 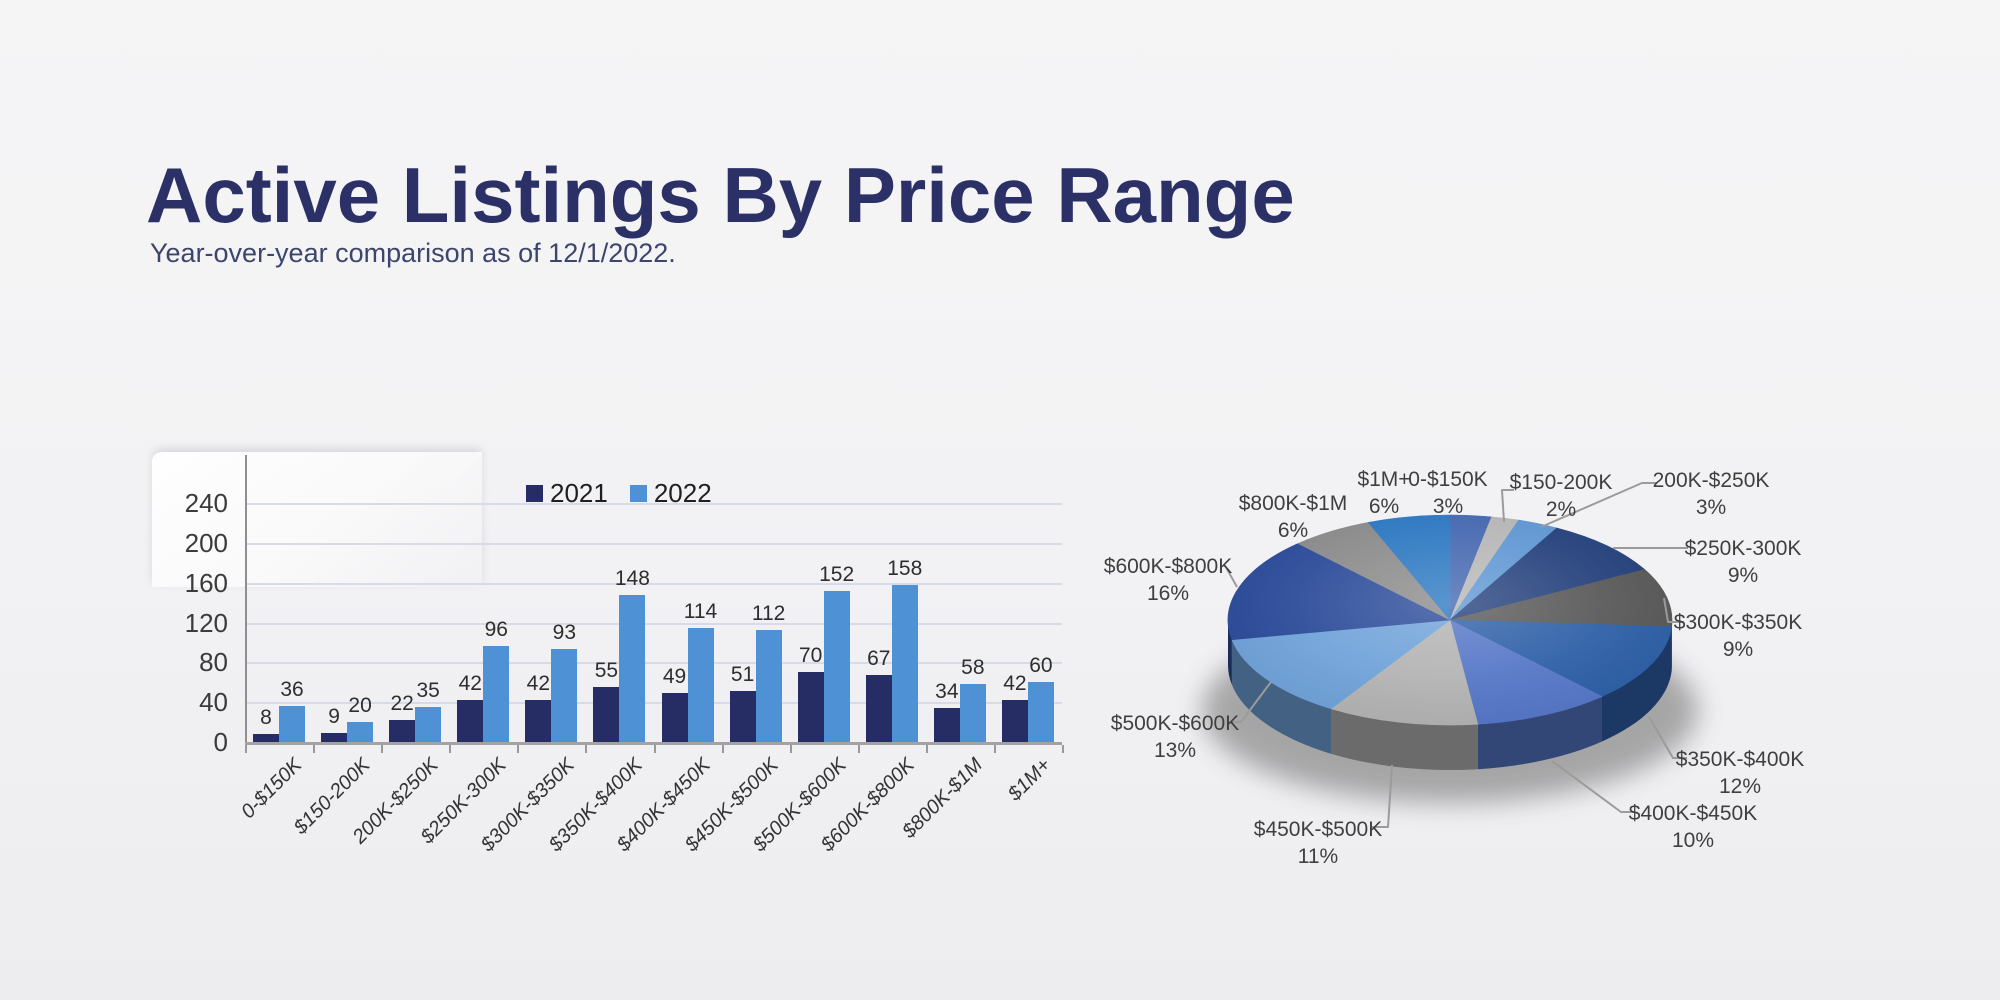 I want to click on pie-label-percent-3: 9%, so click(x=1743, y=575).